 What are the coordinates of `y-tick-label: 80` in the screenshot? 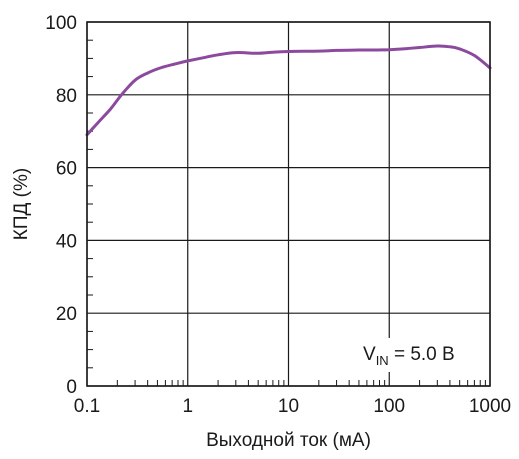 It's located at (66, 96).